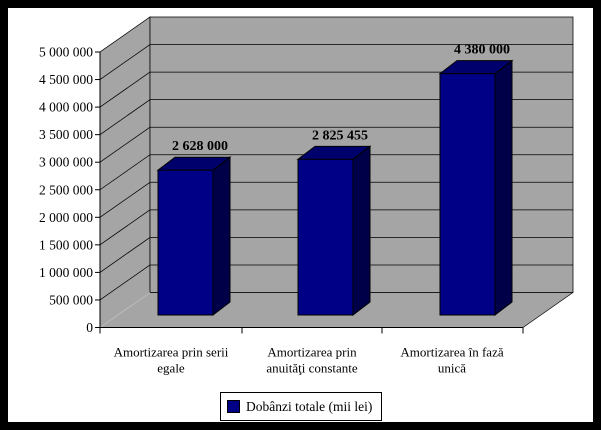 The image size is (601, 430). Describe the element at coordinates (233, 406) in the screenshot. I see `legend-swatch-icon` at that location.